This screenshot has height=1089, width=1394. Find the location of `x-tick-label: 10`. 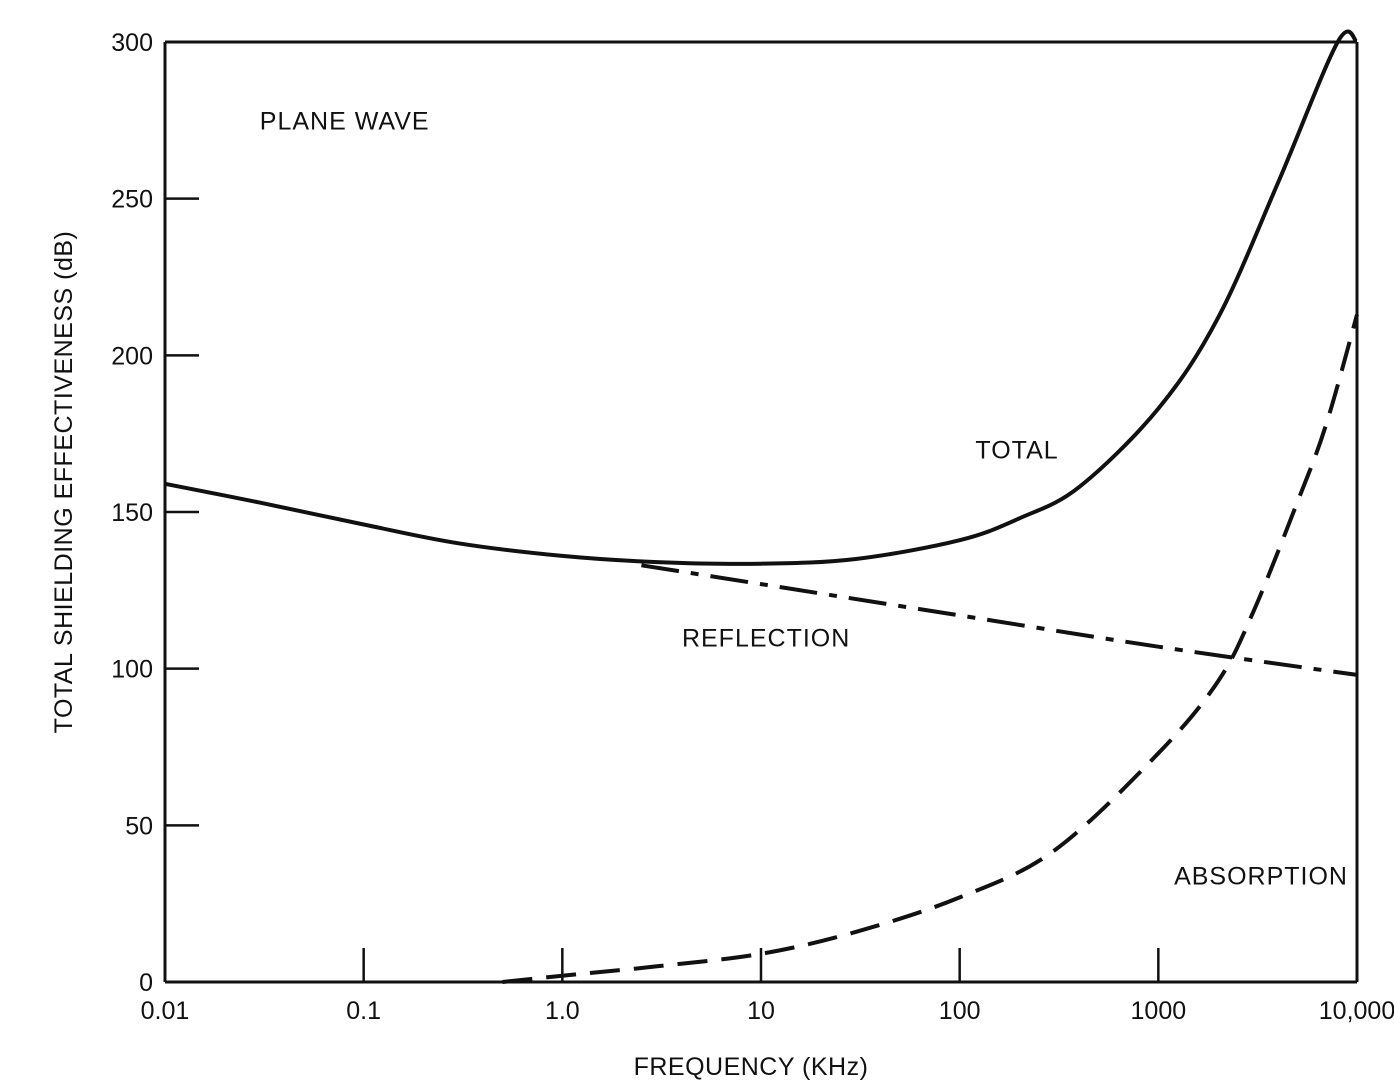

x-tick-label: 10 is located at coordinates (761, 1011).